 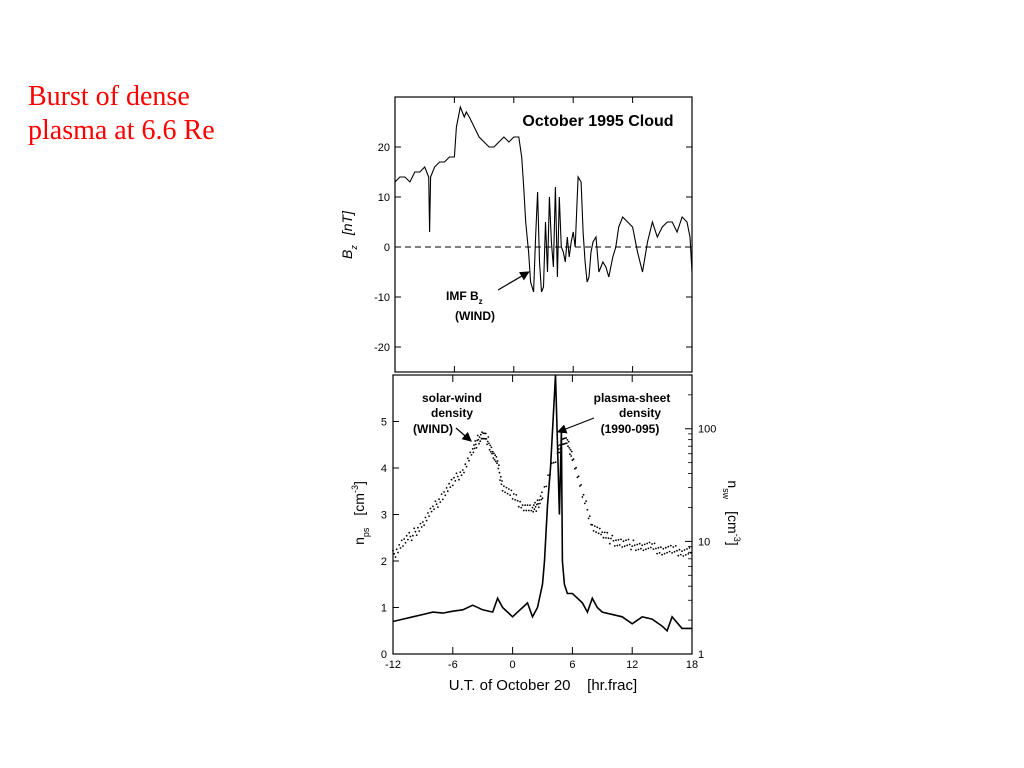 What do you see at coordinates (384, 148) in the screenshot?
I see `bz-y-tick-label: 20` at bounding box center [384, 148].